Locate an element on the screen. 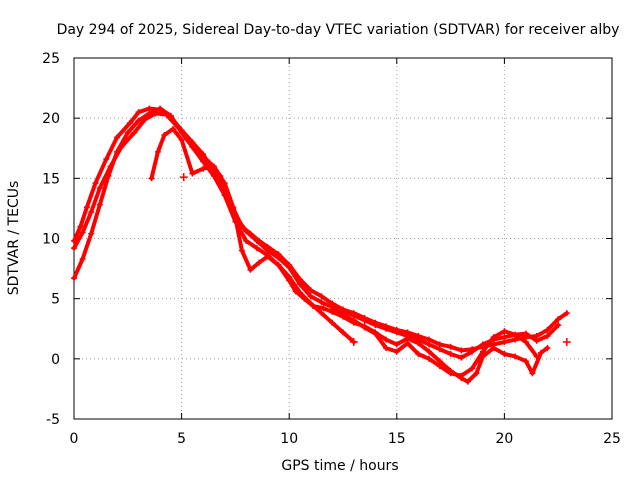 The image size is (640, 480). x-tick-label: 25 is located at coordinates (612, 439).